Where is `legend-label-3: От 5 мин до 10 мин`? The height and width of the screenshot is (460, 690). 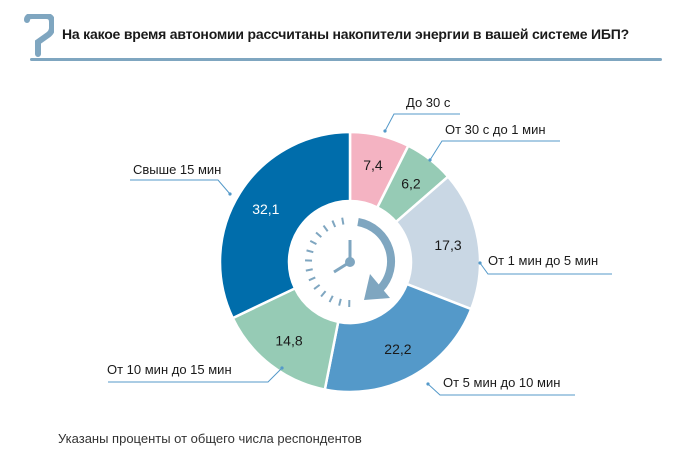
legend-label-3: От 5 мин до 10 мин is located at coordinates (502, 382).